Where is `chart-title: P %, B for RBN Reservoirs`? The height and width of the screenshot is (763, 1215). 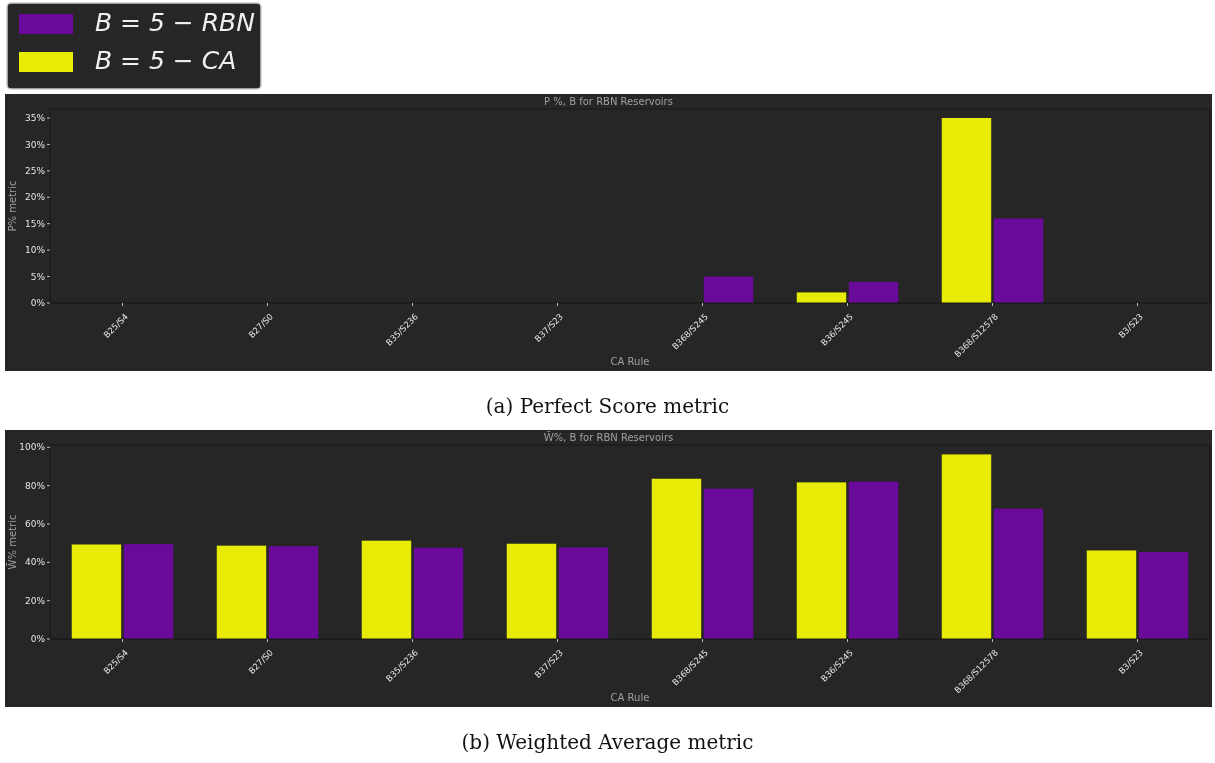
chart-title: P %, B for RBN Reservoirs is located at coordinates (608, 101).